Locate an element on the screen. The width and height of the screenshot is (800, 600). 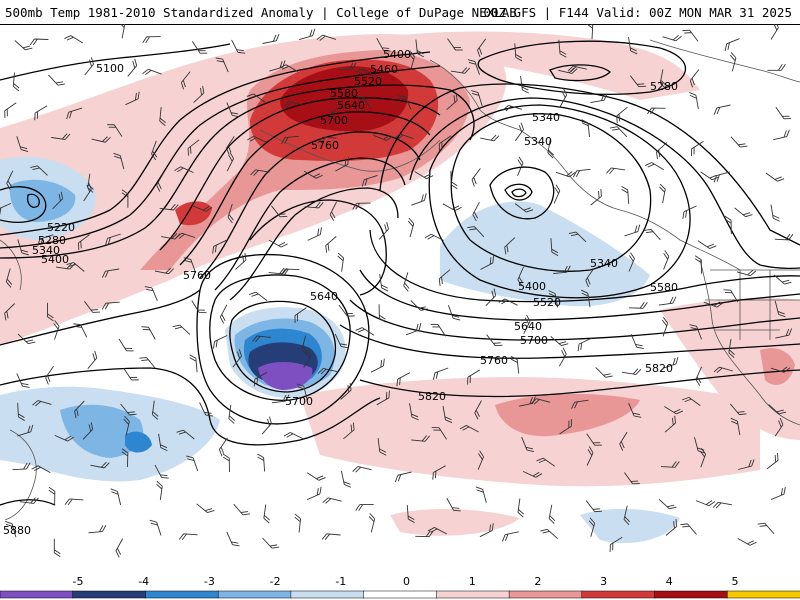
colorbar-swatch is located at coordinates (618, 594).